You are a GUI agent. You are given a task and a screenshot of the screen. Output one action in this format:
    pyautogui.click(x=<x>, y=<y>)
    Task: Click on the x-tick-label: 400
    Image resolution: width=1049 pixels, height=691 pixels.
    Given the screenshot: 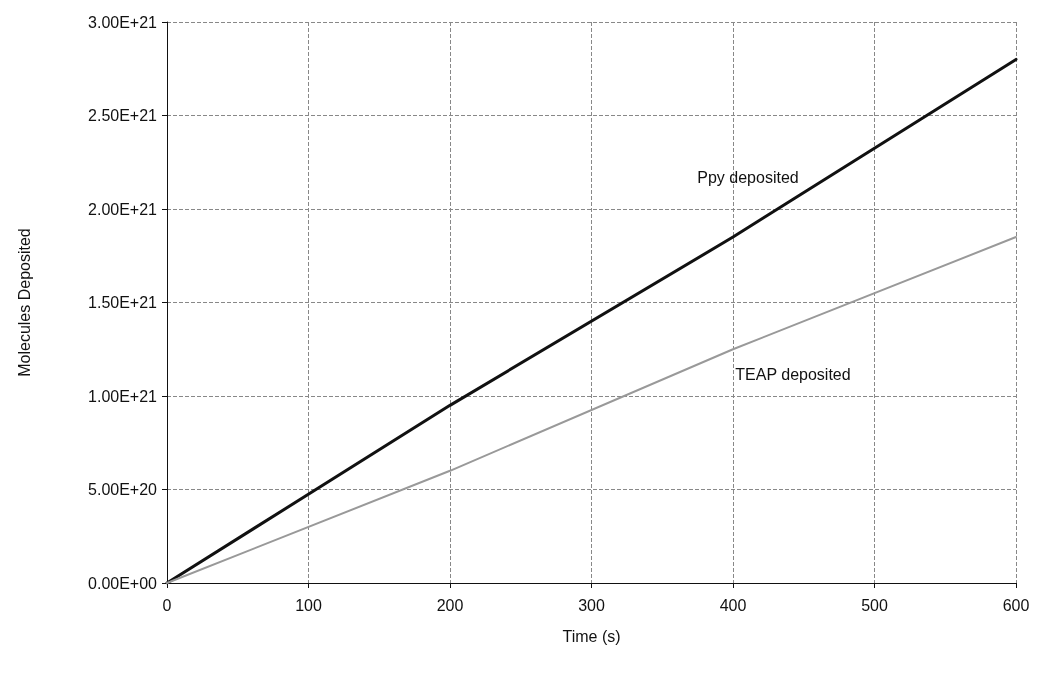 What is the action you would take?
    pyautogui.click(x=733, y=605)
    